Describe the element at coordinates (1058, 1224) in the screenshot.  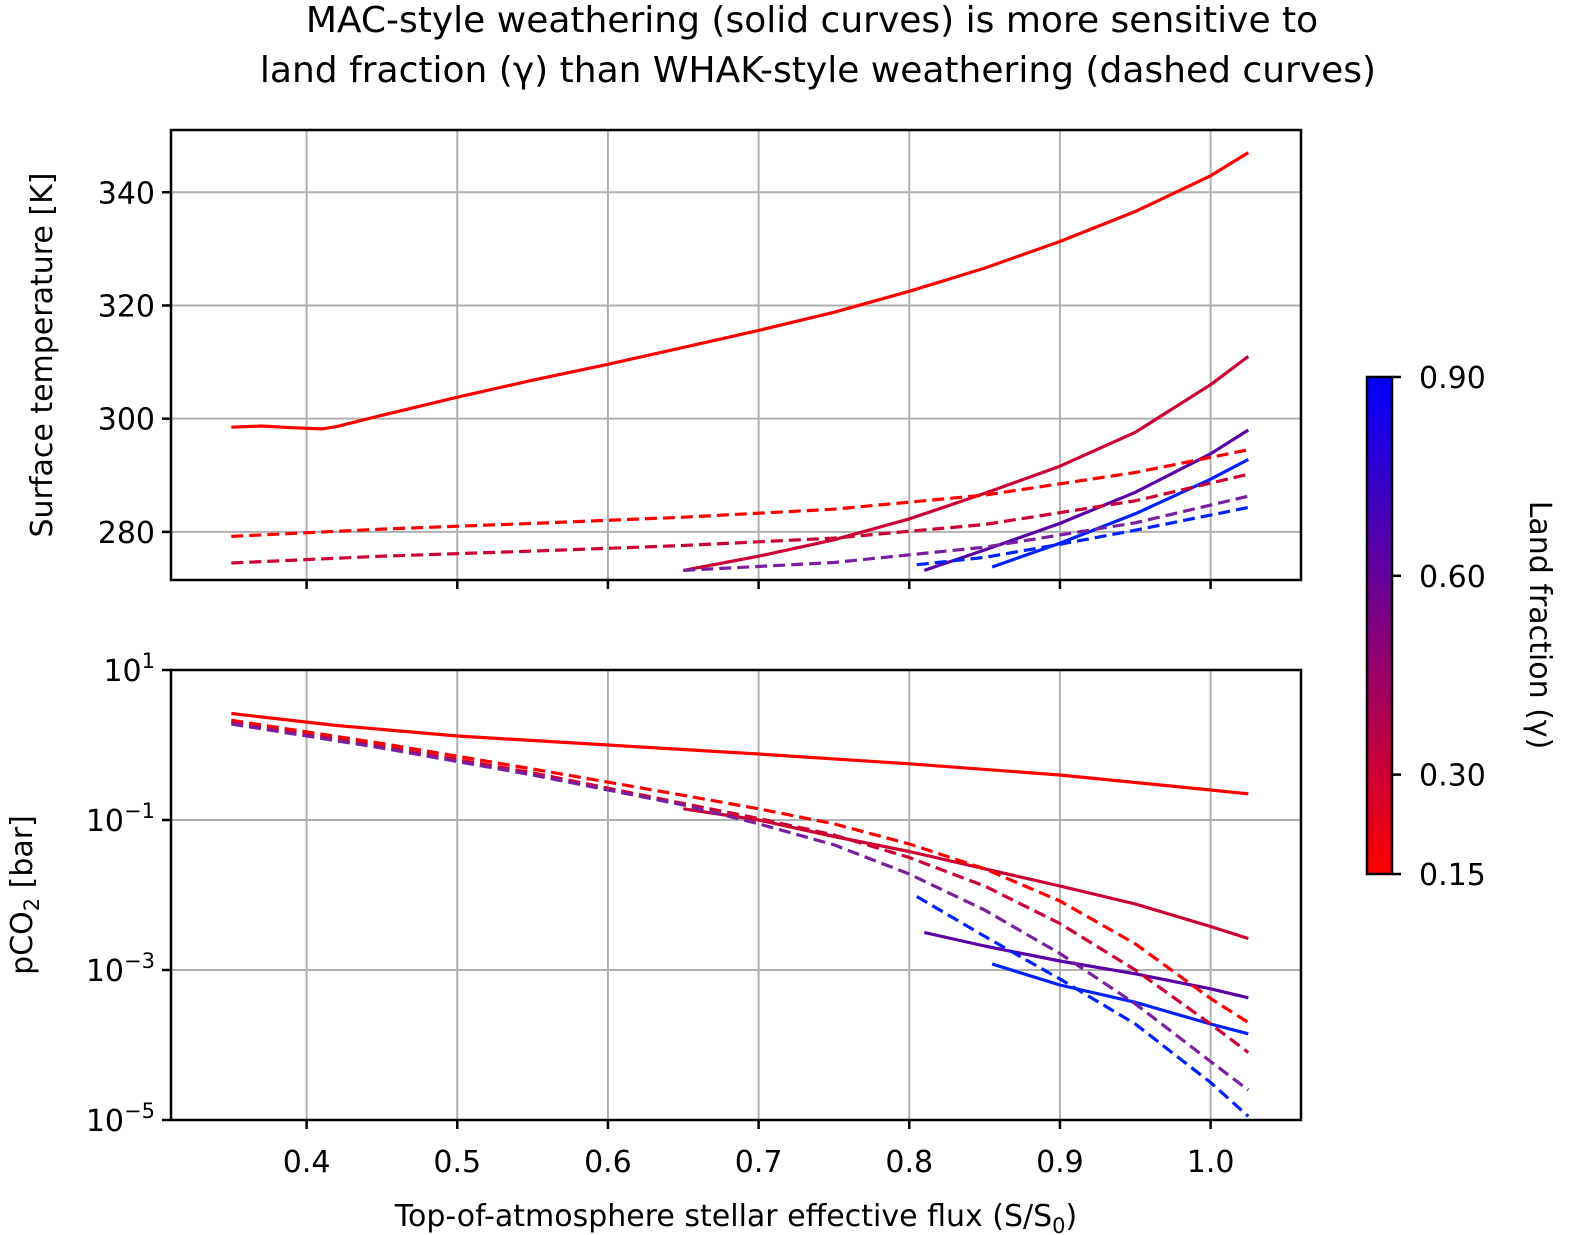
I see `x-label-sub: 0` at that location.